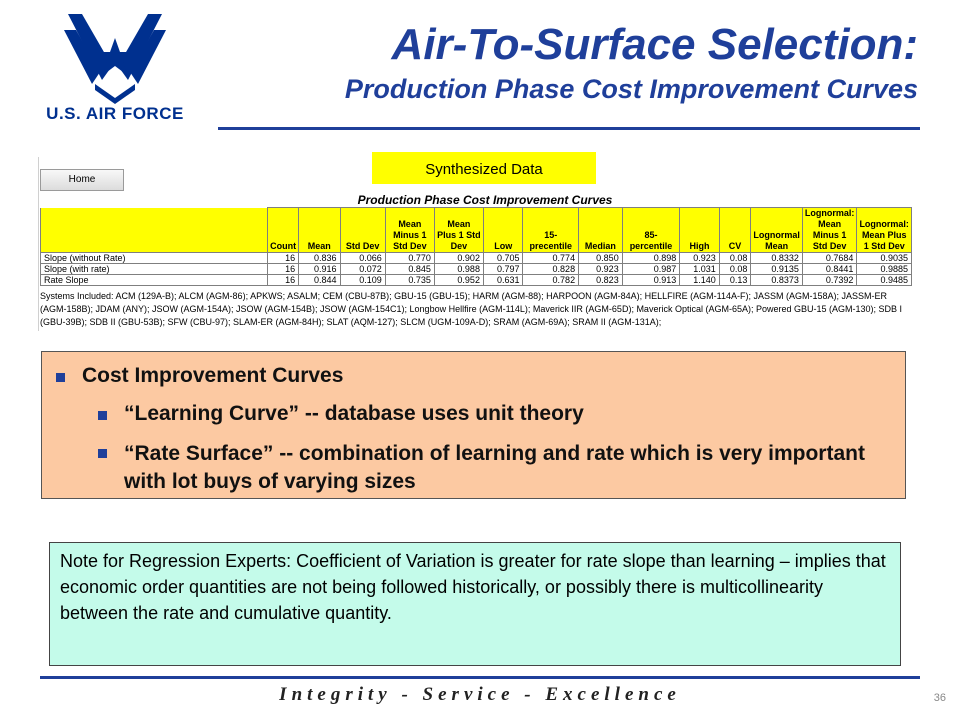  Describe the element at coordinates (503, 230) in the screenshot. I see `header-low: Low` at that location.